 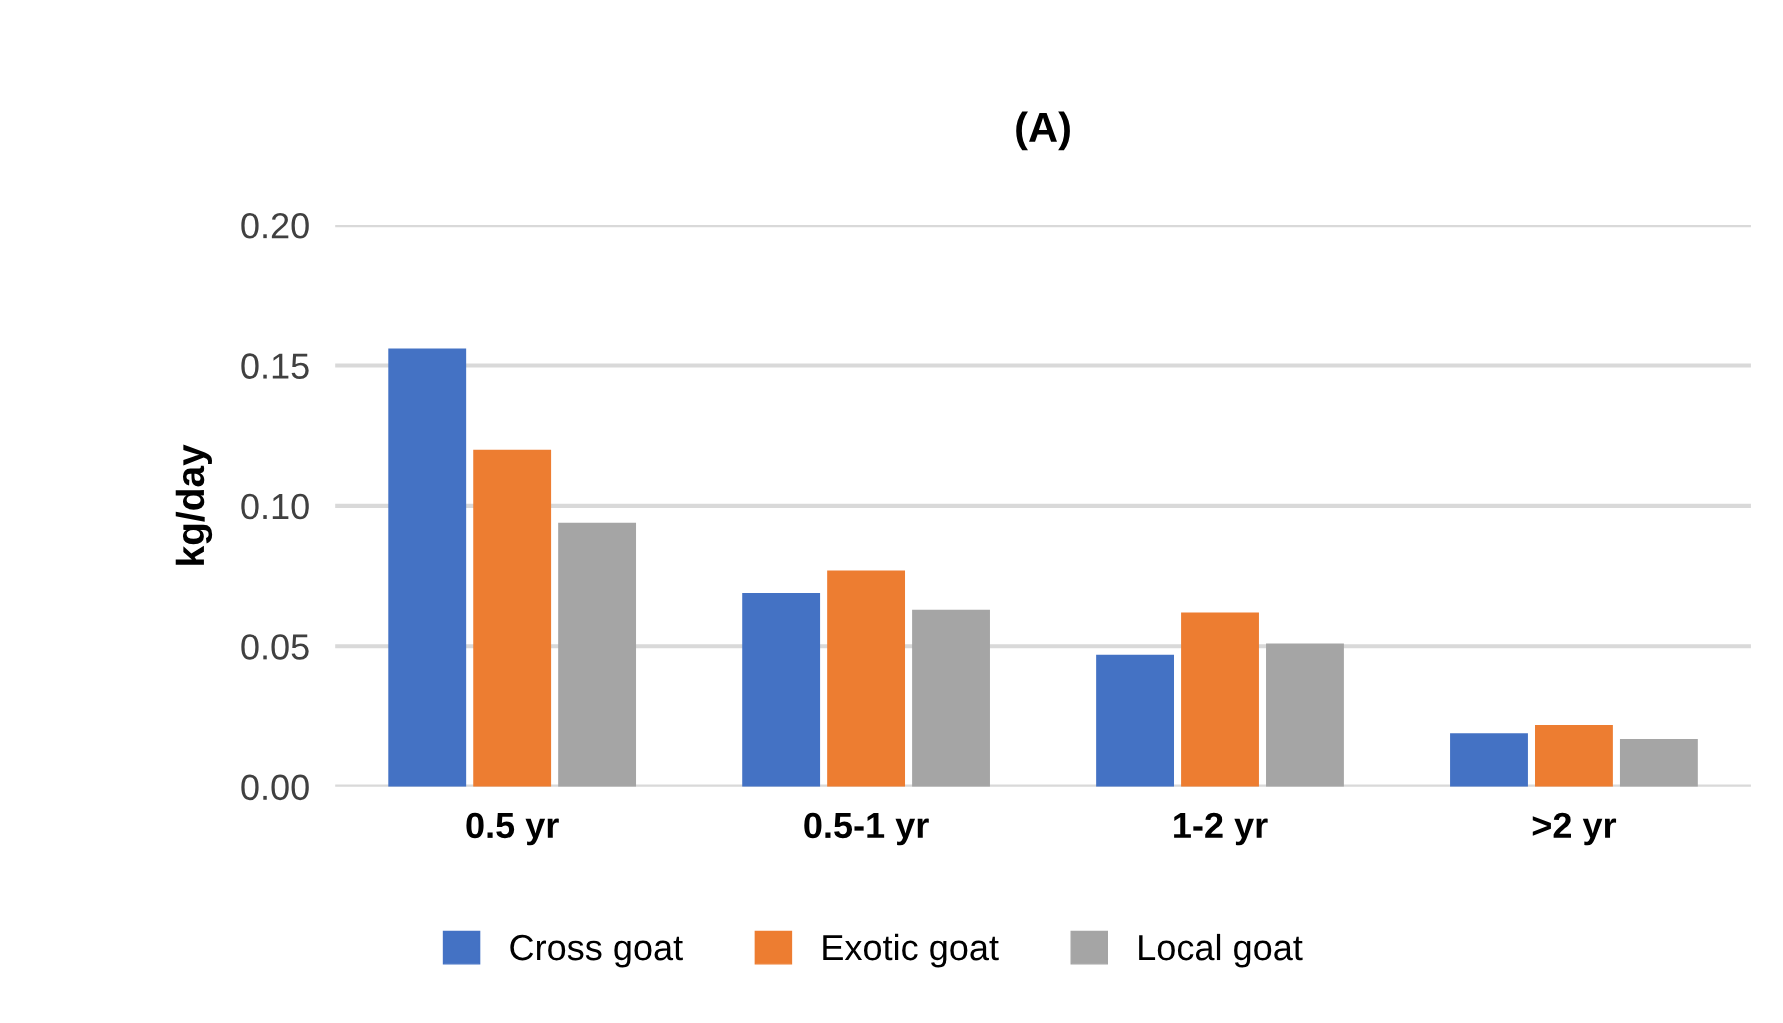 I want to click on legend-label: Local goat, so click(x=1221, y=950).